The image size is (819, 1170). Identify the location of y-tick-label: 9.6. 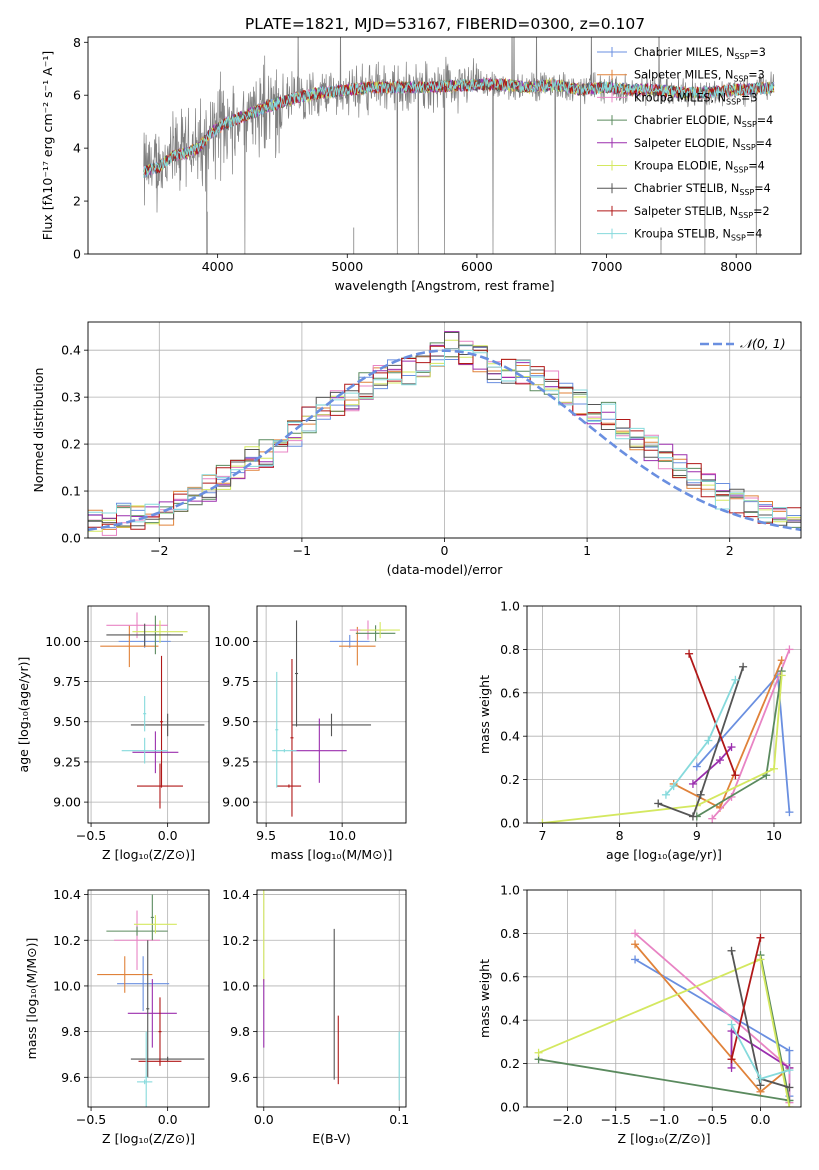
(240, 1077).